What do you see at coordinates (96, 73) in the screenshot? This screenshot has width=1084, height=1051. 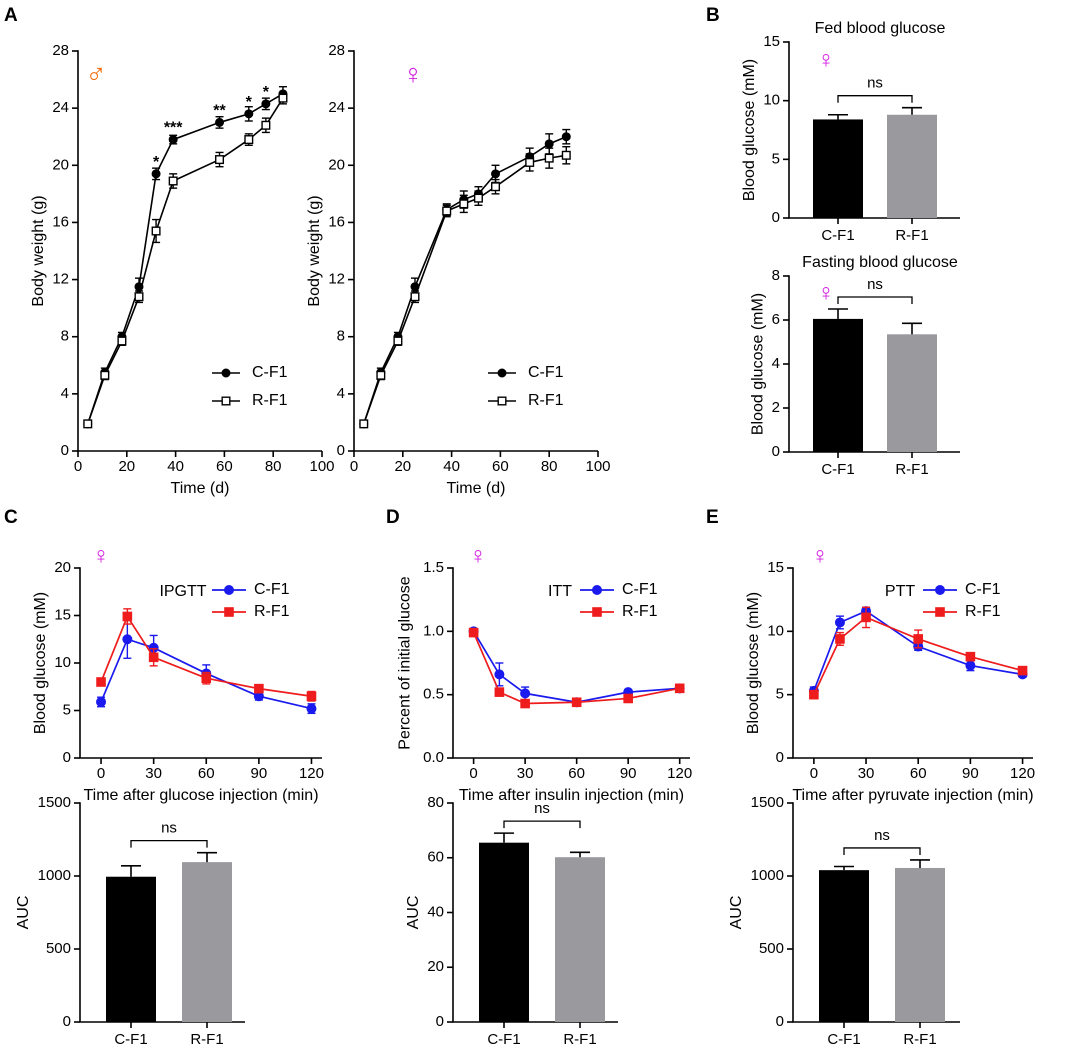 I see `sex-symbol: ♂` at bounding box center [96, 73].